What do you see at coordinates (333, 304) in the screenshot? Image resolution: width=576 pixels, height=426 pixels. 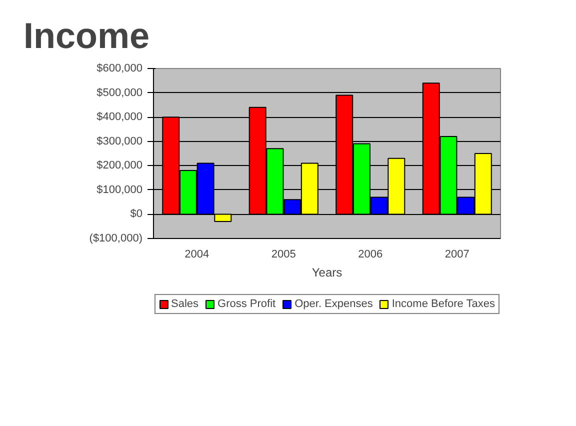 I see `legend-label: Oper. Expenses` at bounding box center [333, 304].